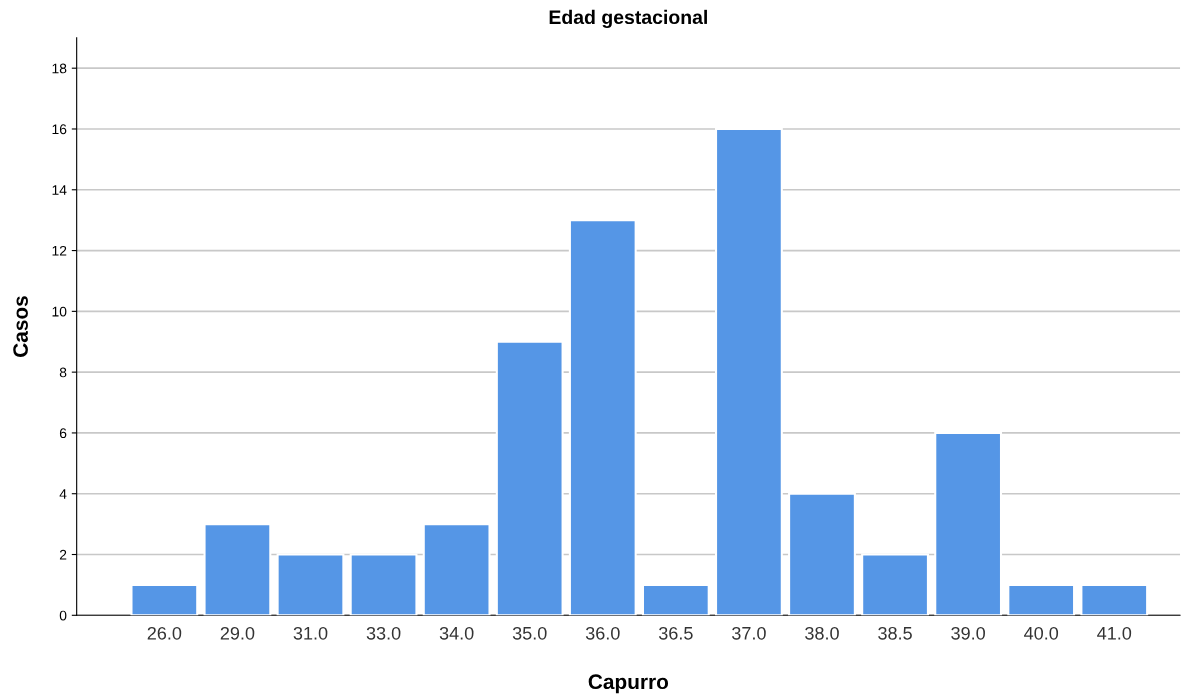  What do you see at coordinates (602, 633) in the screenshot?
I see `x-tick-label: 36.0` at bounding box center [602, 633].